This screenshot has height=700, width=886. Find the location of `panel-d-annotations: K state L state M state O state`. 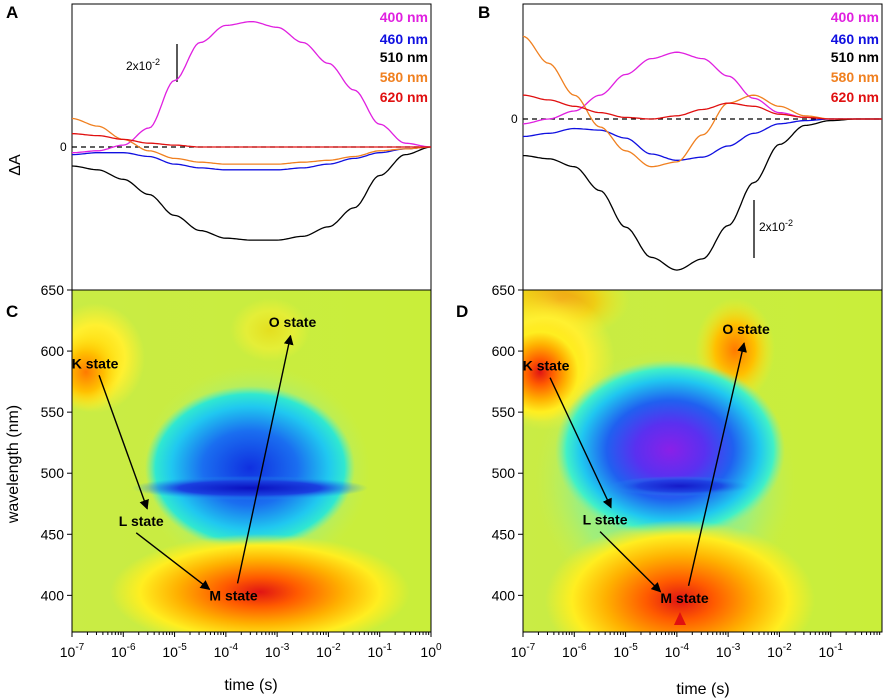

panel-d-annotations: K state L state M state O state is located at coordinates (646, 463).